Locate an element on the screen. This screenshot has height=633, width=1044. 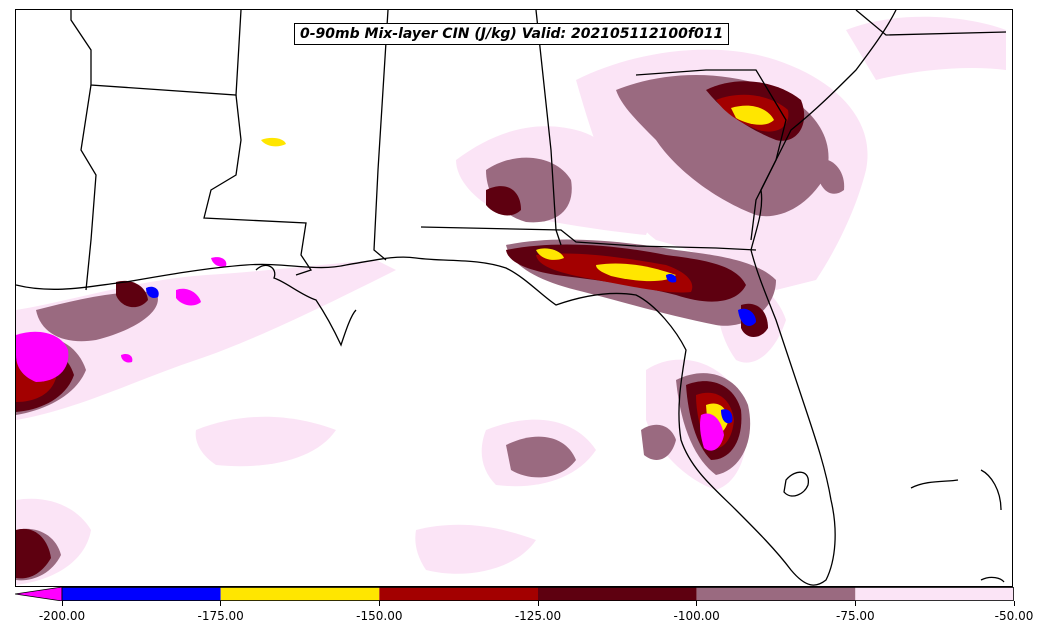
colorbar is located at coordinates (514, 594).